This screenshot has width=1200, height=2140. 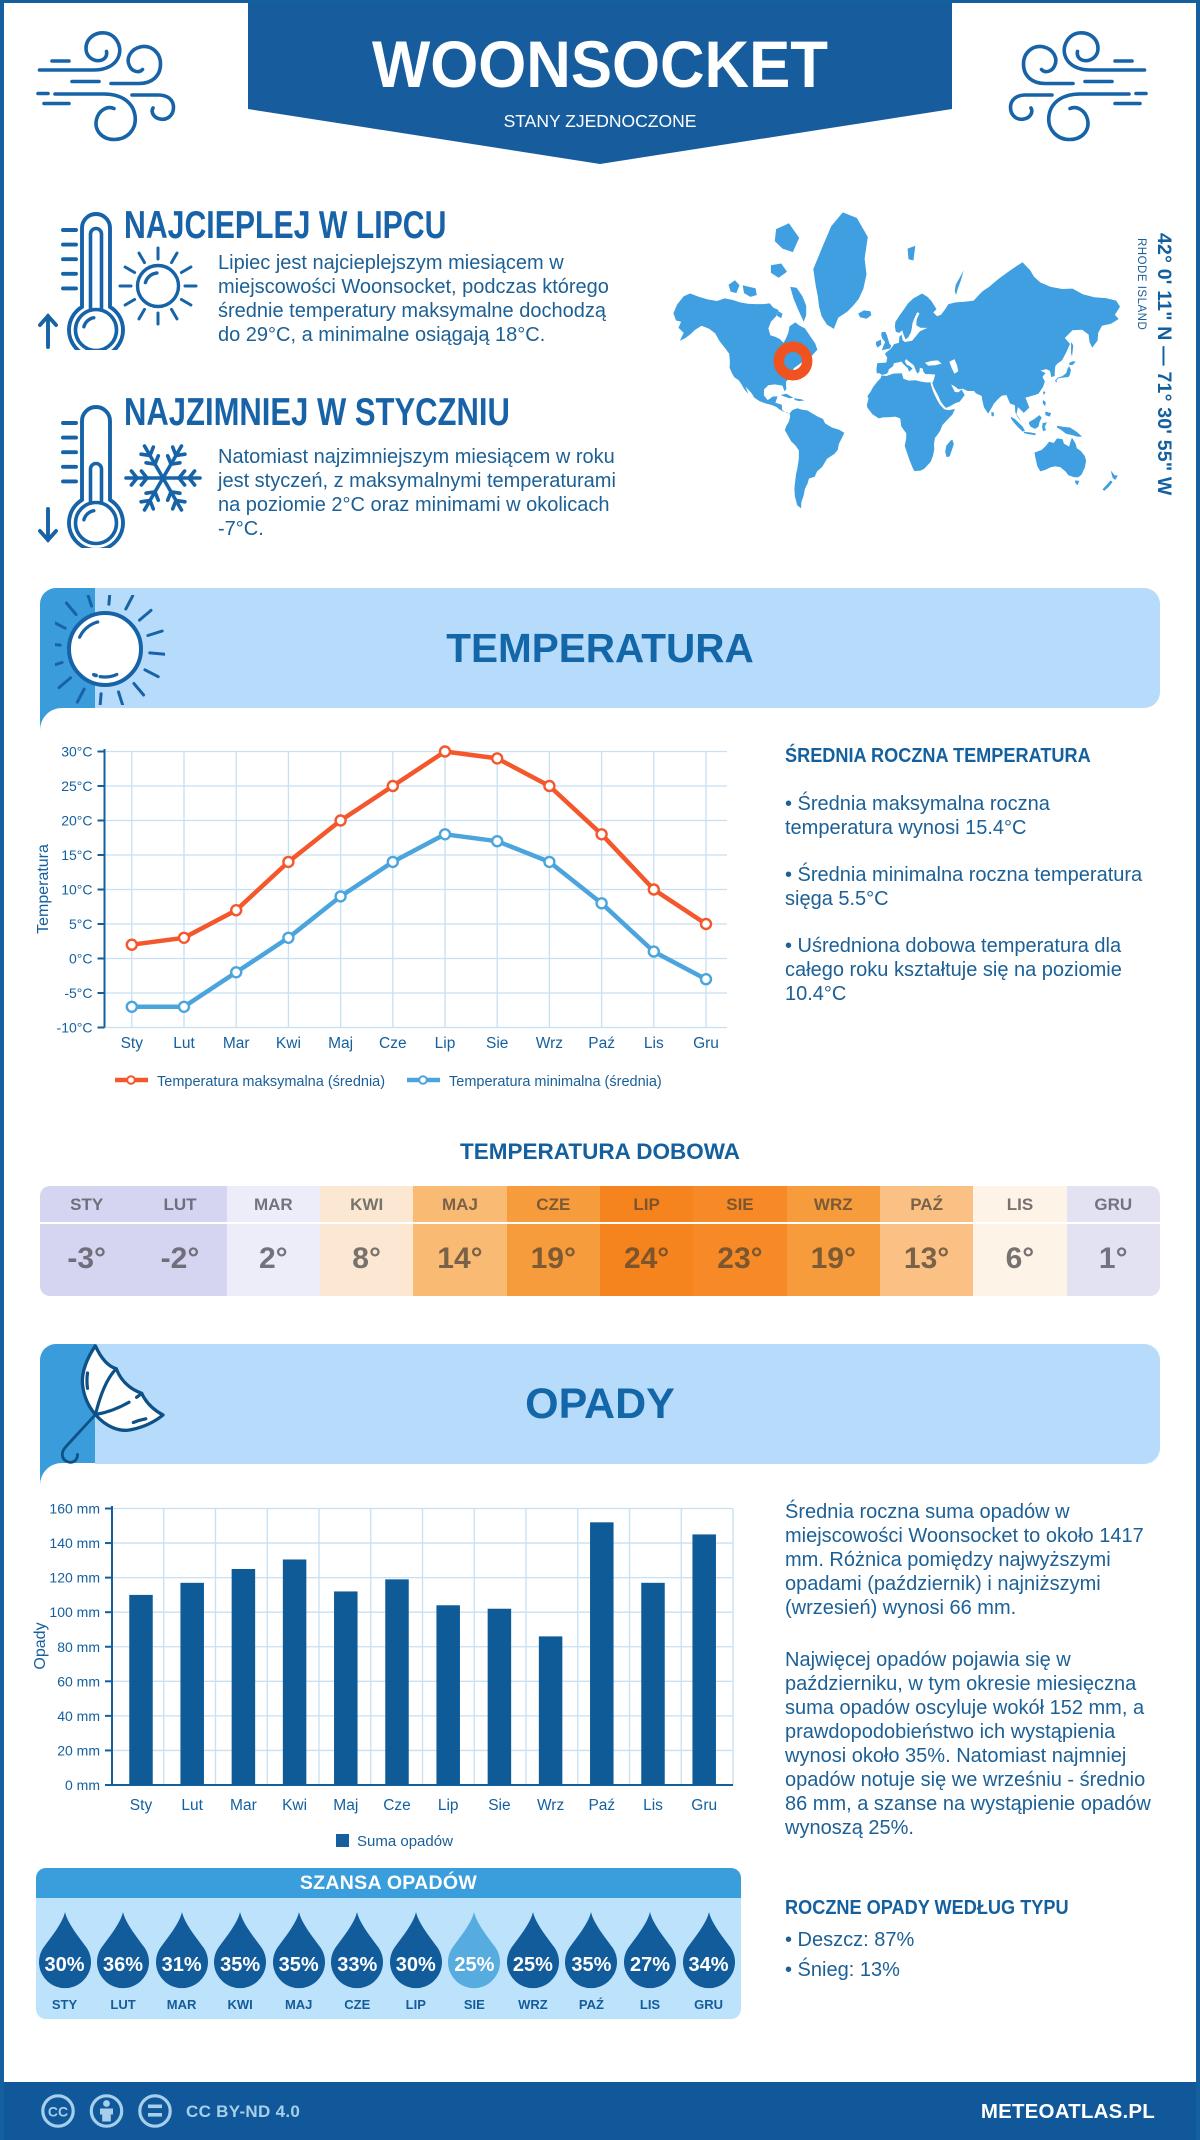 I want to click on svg-text: -5°C, so click(x=78, y=993).